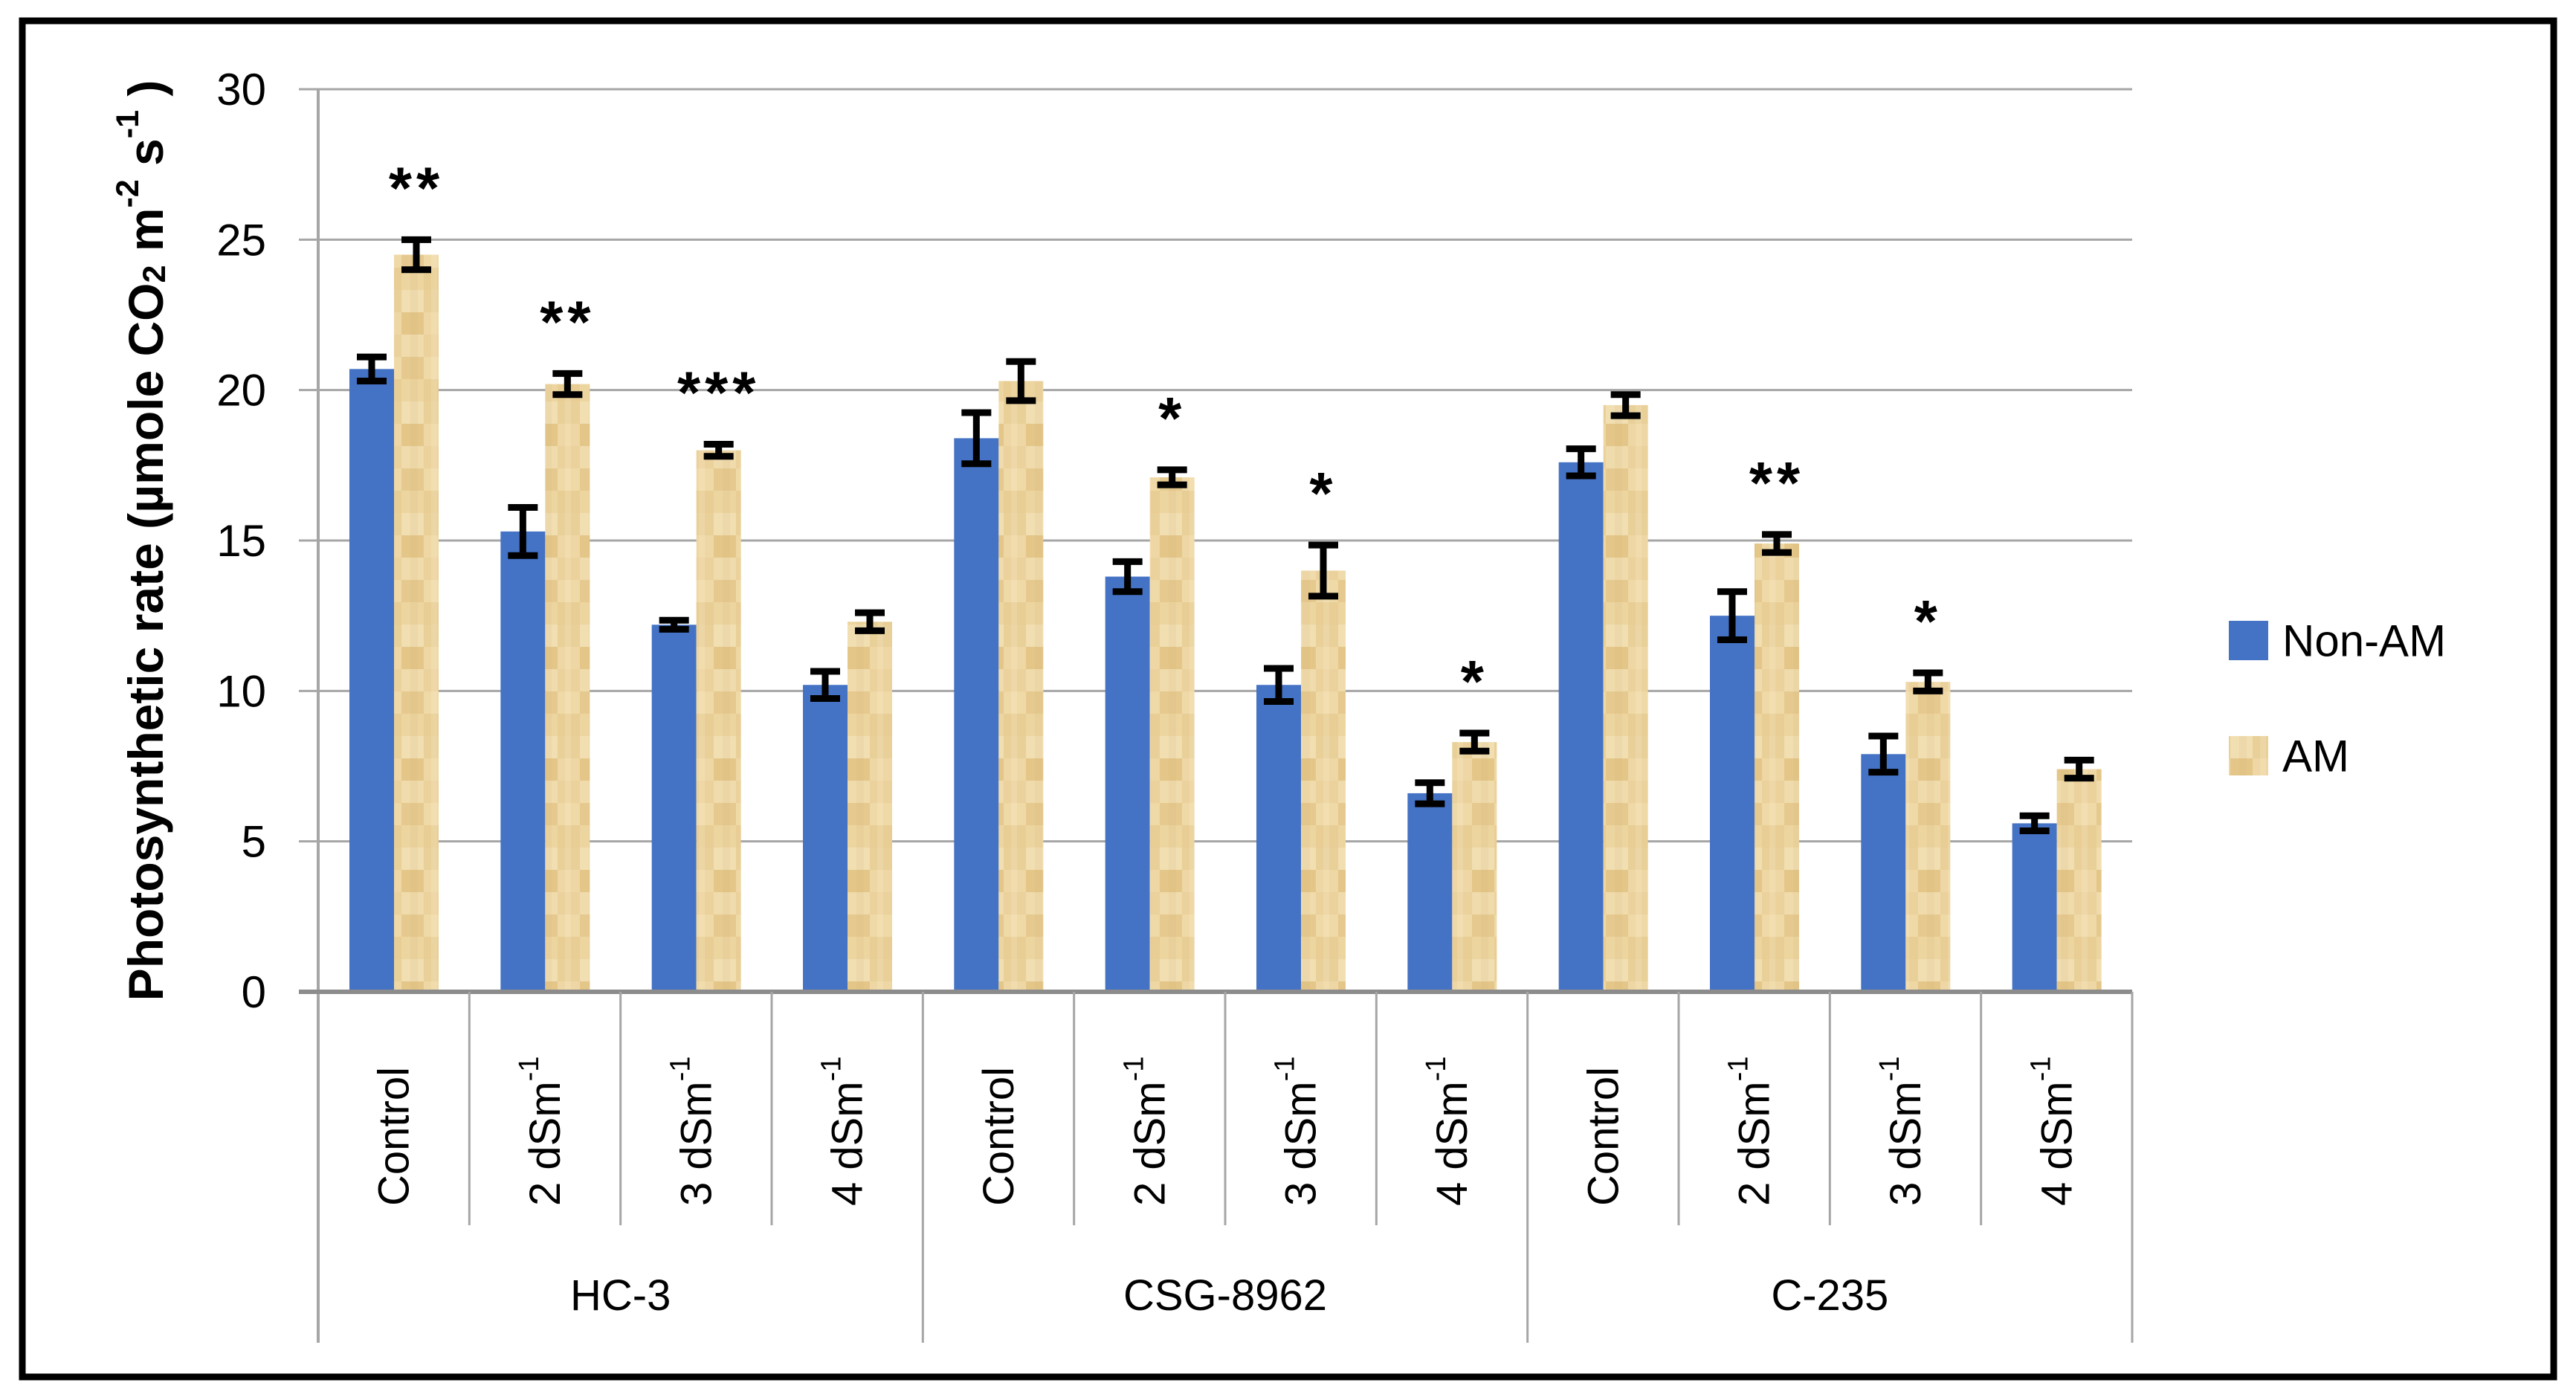 The height and width of the screenshot is (1397, 2576). What do you see at coordinates (241, 89) in the screenshot?
I see `y-tick-label: 30` at bounding box center [241, 89].